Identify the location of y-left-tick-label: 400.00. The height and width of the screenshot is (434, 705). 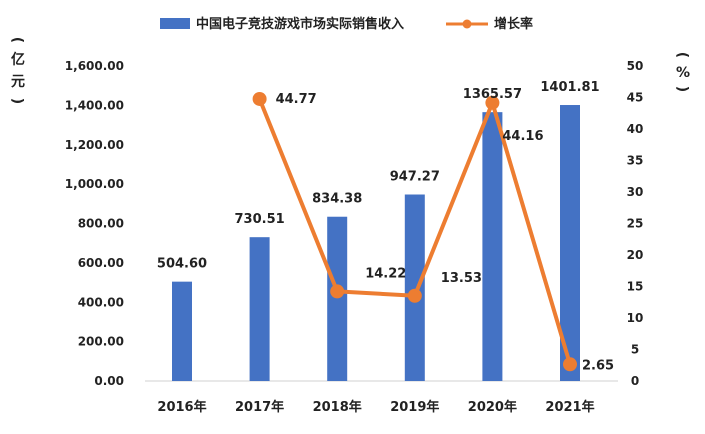
(101, 302).